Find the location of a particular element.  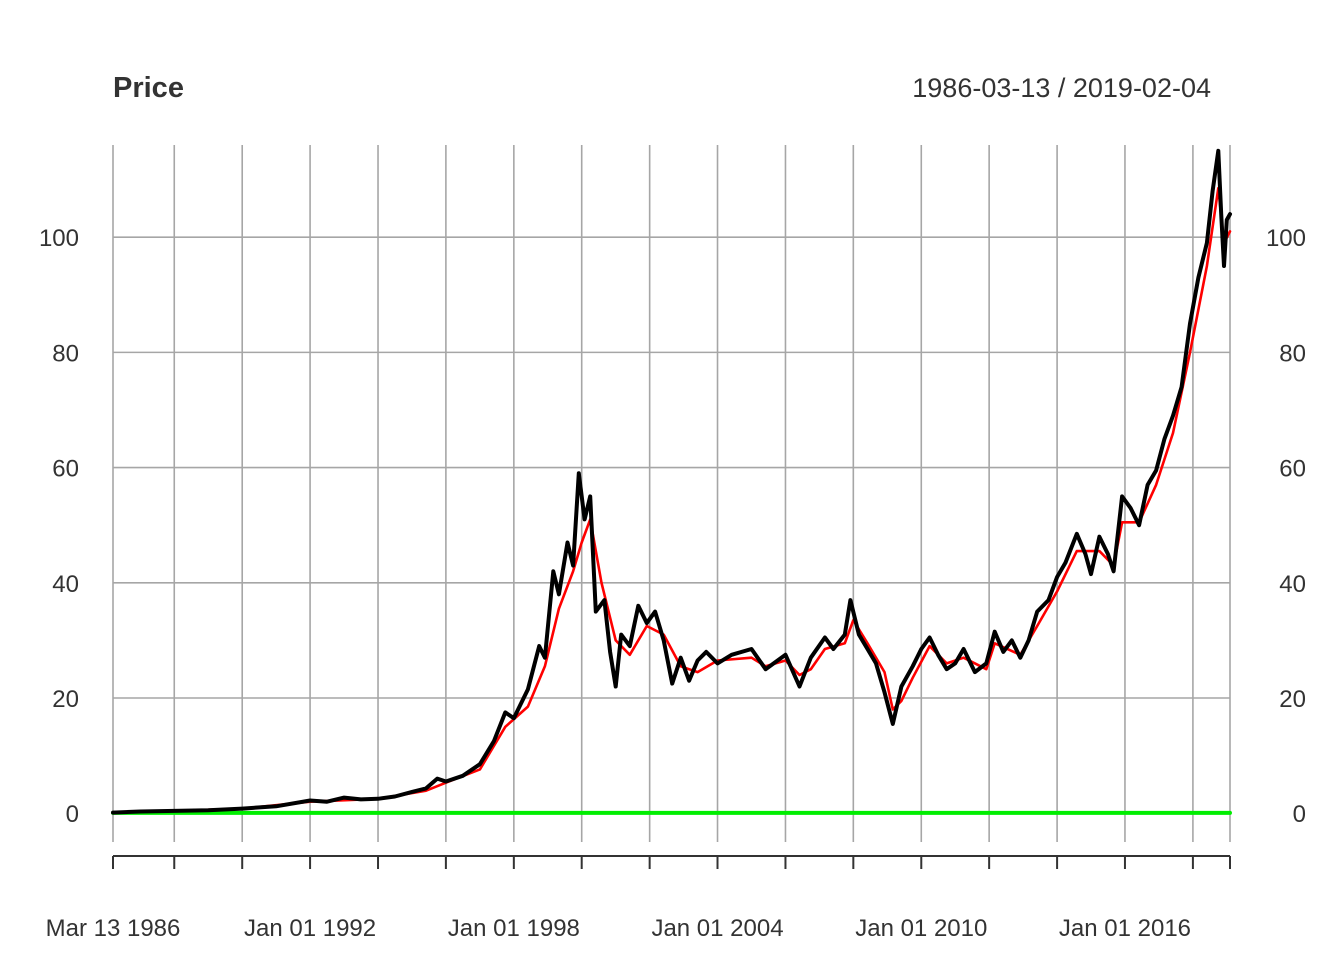

y-tick-label-right: 60 is located at coordinates (1292, 469).